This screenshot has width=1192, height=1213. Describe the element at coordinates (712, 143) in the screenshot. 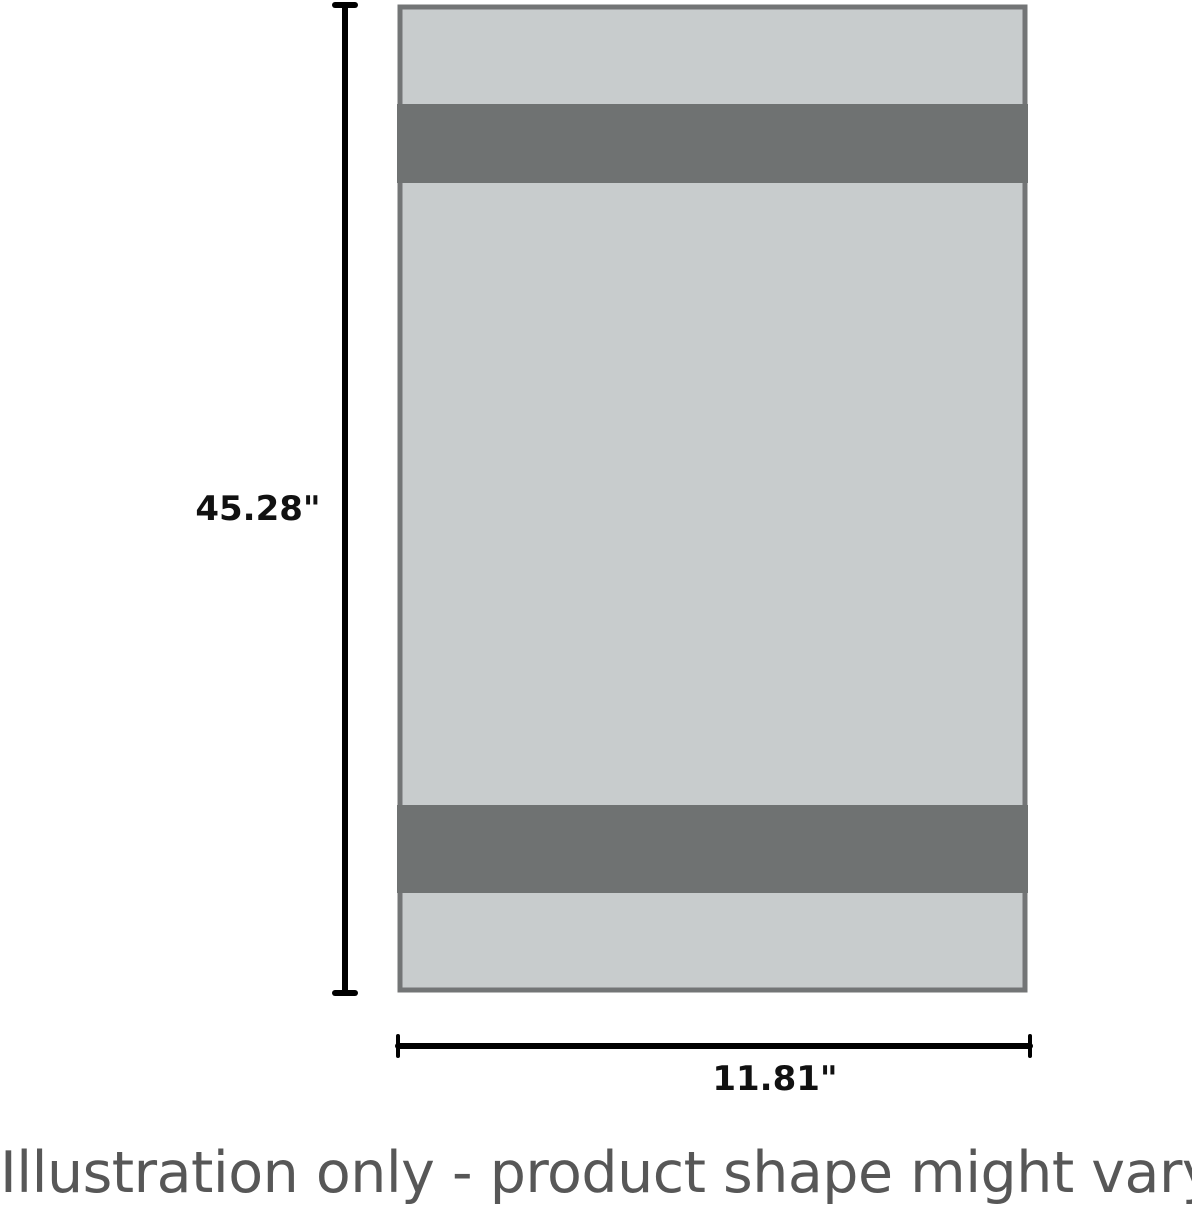

I see `top-band` at that location.